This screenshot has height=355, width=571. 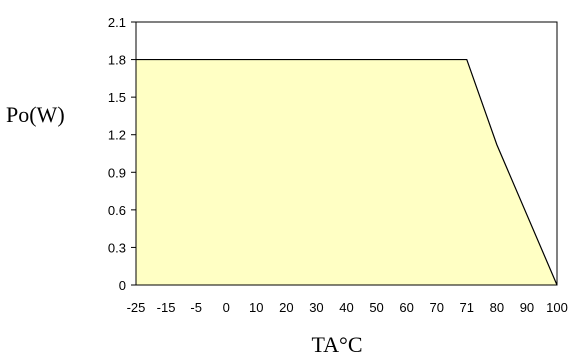 What do you see at coordinates (527, 307) in the screenshot?
I see `x-tick-label: 90` at bounding box center [527, 307].